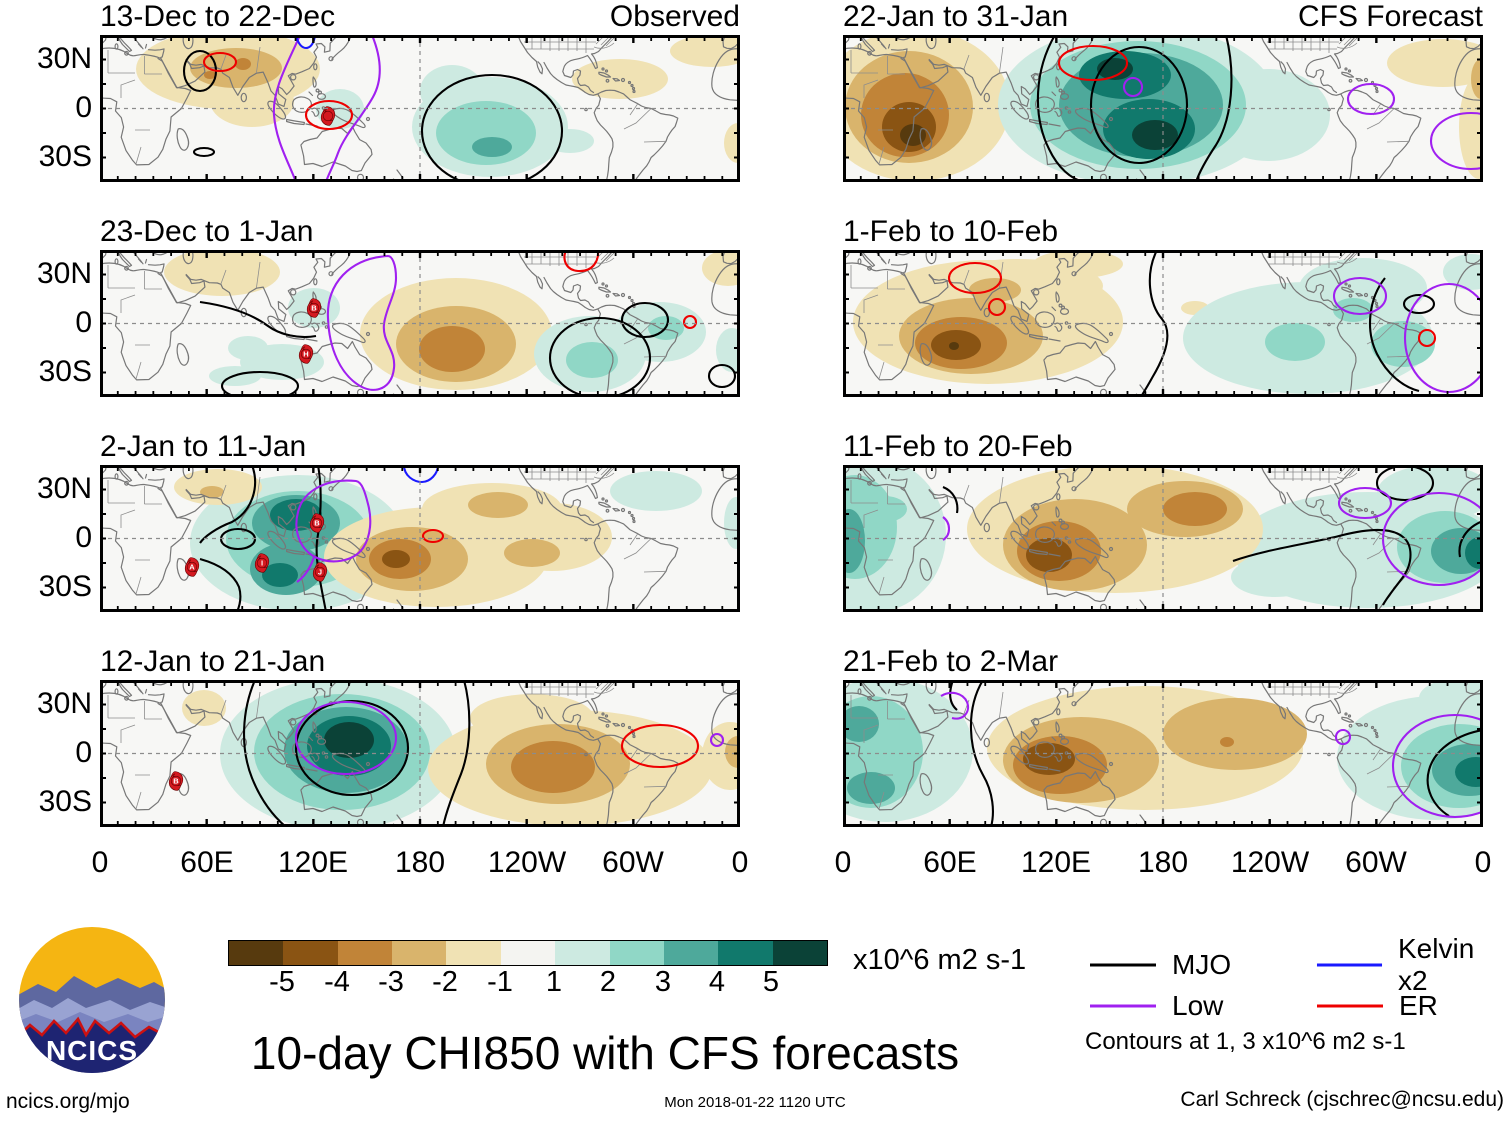 The image size is (1510, 1121). Describe the element at coordinates (445, 982) in the screenshot. I see `colorbar-tick: -2` at that location.